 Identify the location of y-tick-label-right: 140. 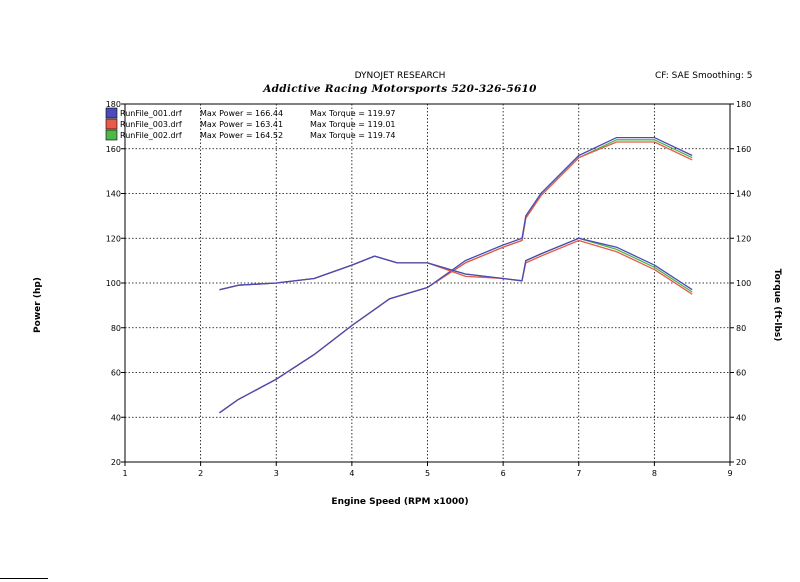
(743, 194).